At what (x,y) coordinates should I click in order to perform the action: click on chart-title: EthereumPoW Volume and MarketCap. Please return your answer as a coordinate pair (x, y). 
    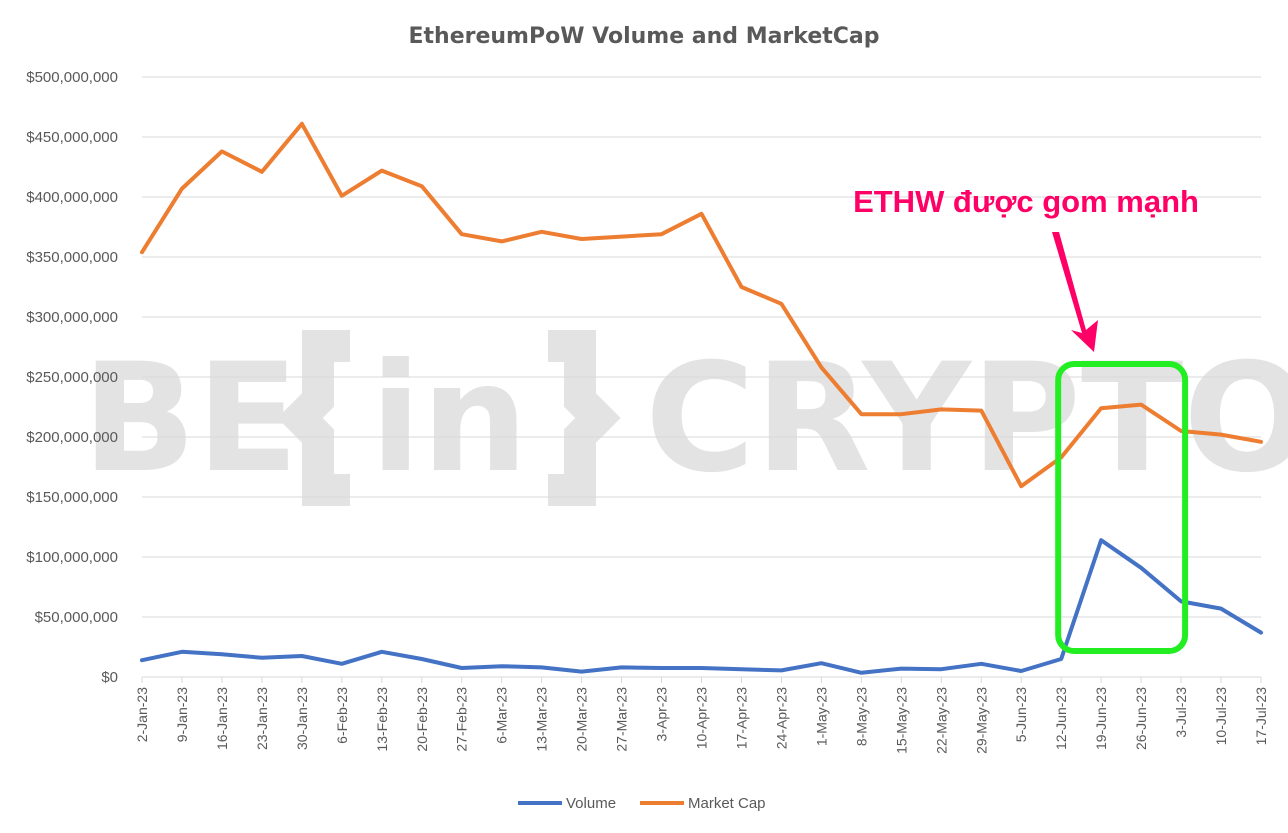
    Looking at the image, I should click on (643, 36).